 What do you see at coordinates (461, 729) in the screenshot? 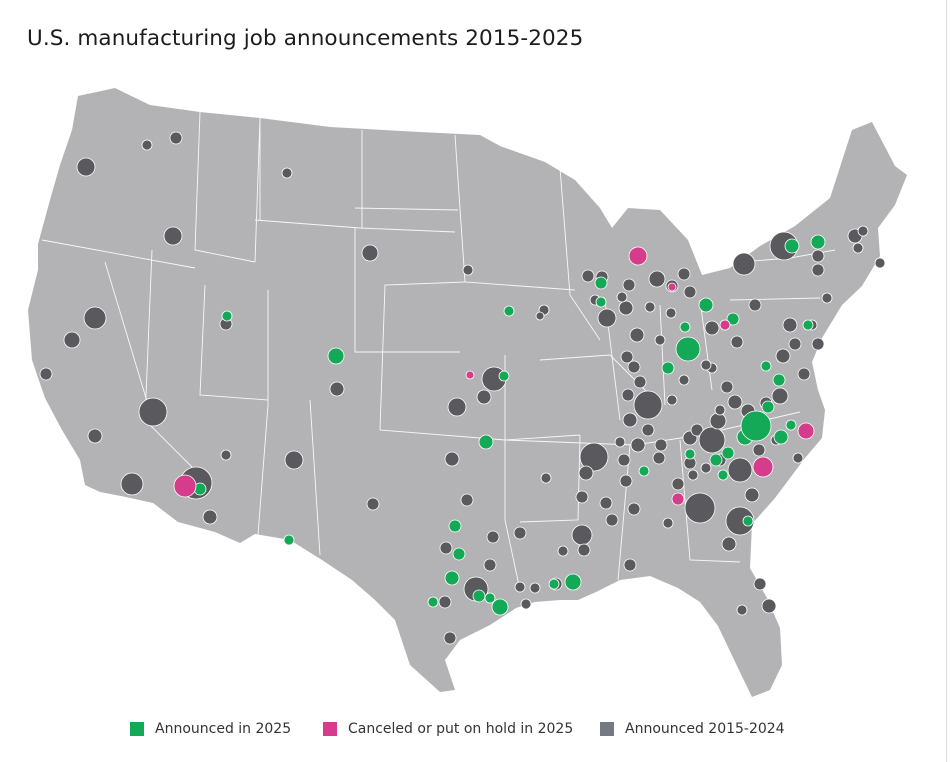
I see `legend-label: Canceled or put on hold in 2025` at bounding box center [461, 729].